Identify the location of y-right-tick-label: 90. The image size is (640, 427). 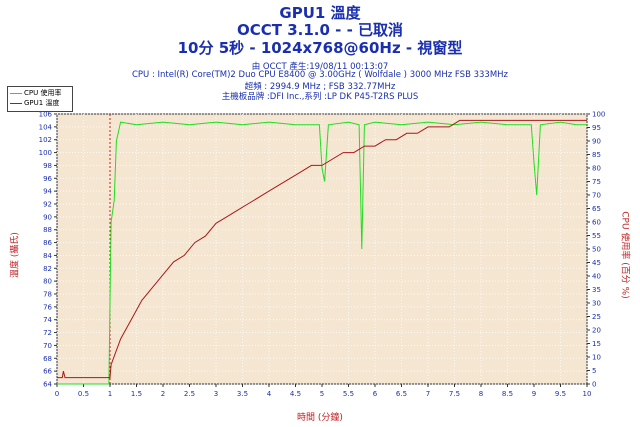
(596, 142).